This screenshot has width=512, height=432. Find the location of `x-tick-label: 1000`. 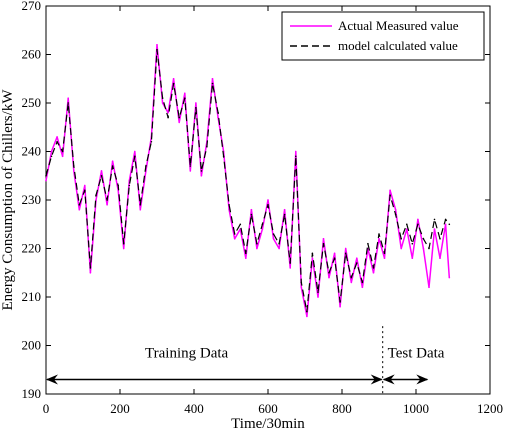

x-tick-label: 1000 is located at coordinates (416, 408).